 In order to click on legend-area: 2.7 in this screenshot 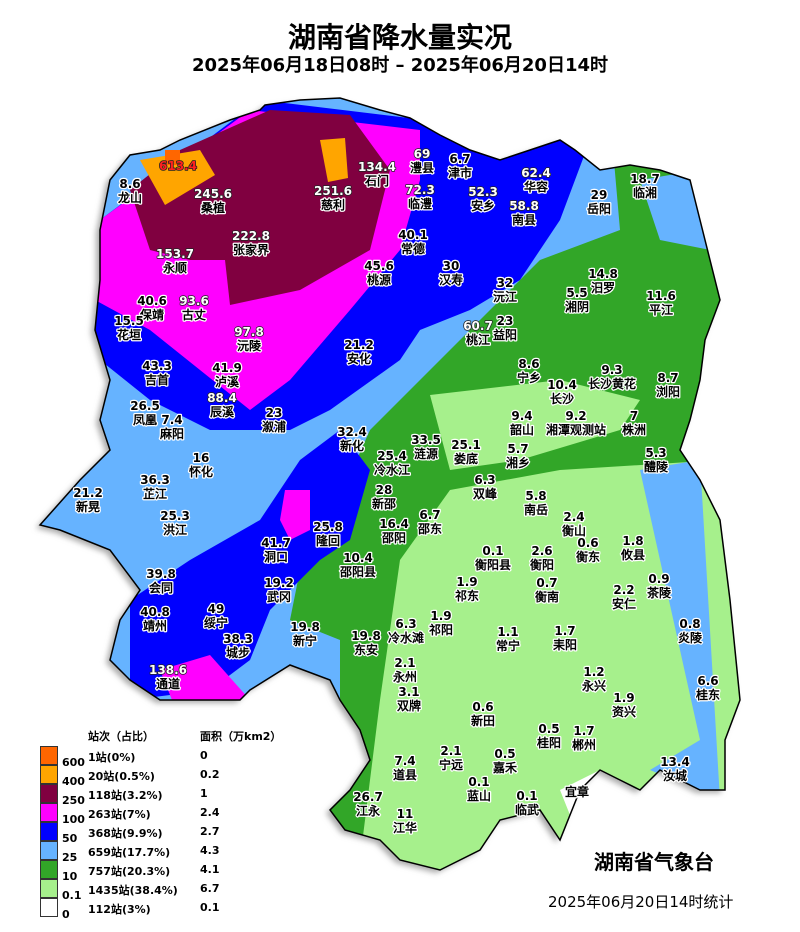, I will do `click(210, 831)`.